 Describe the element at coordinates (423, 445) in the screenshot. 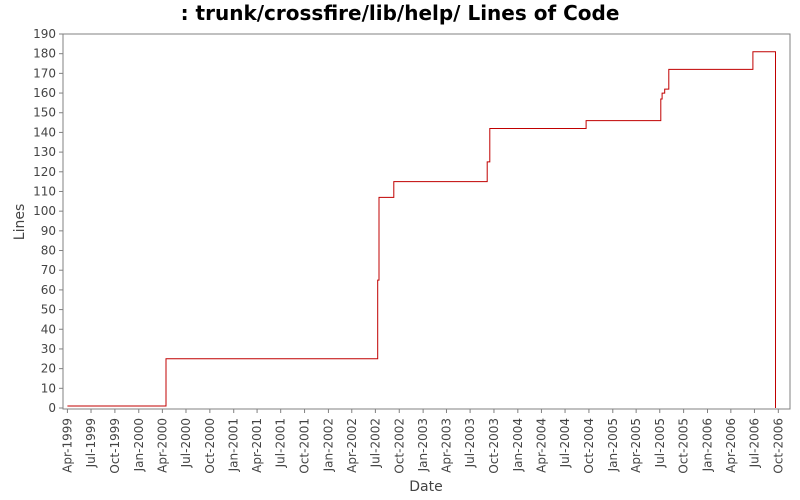

I see `x-tick-label: Jan-2003` at that location.